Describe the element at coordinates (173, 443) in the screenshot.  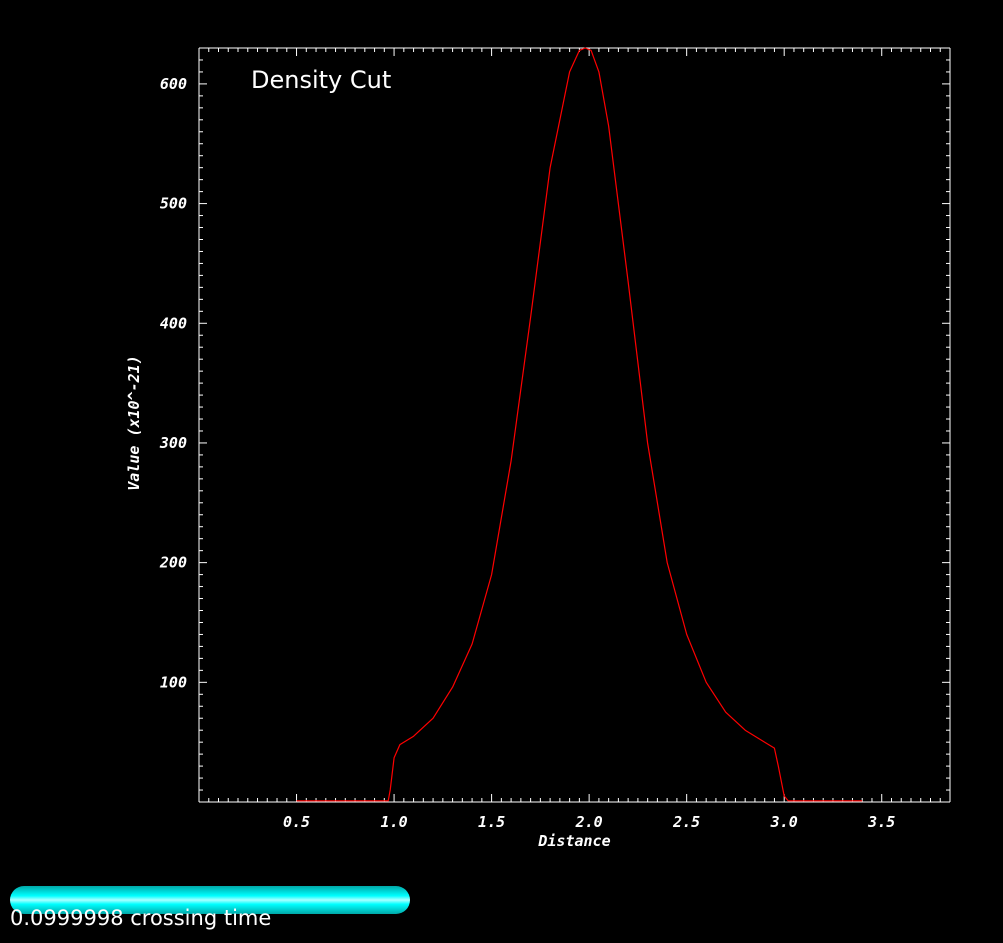
I see `y-tick-label: 300` at that location.